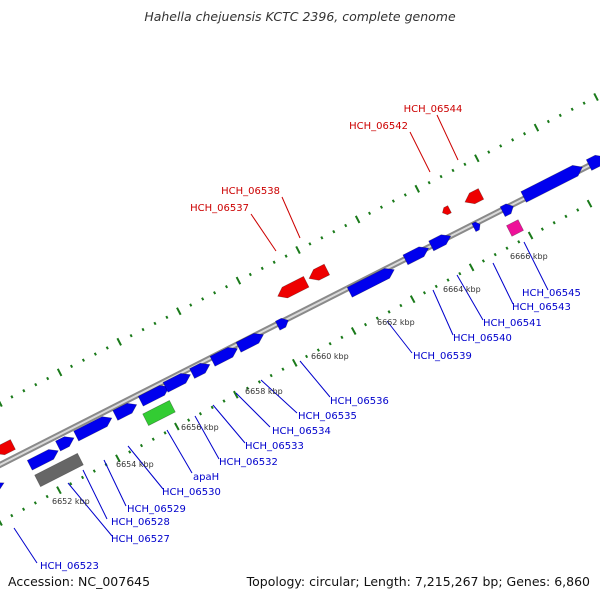 This screenshot has height=600, width=600. Describe the element at coordinates (69, 566) in the screenshot. I see `gene-label: HCH_06523` at that location.